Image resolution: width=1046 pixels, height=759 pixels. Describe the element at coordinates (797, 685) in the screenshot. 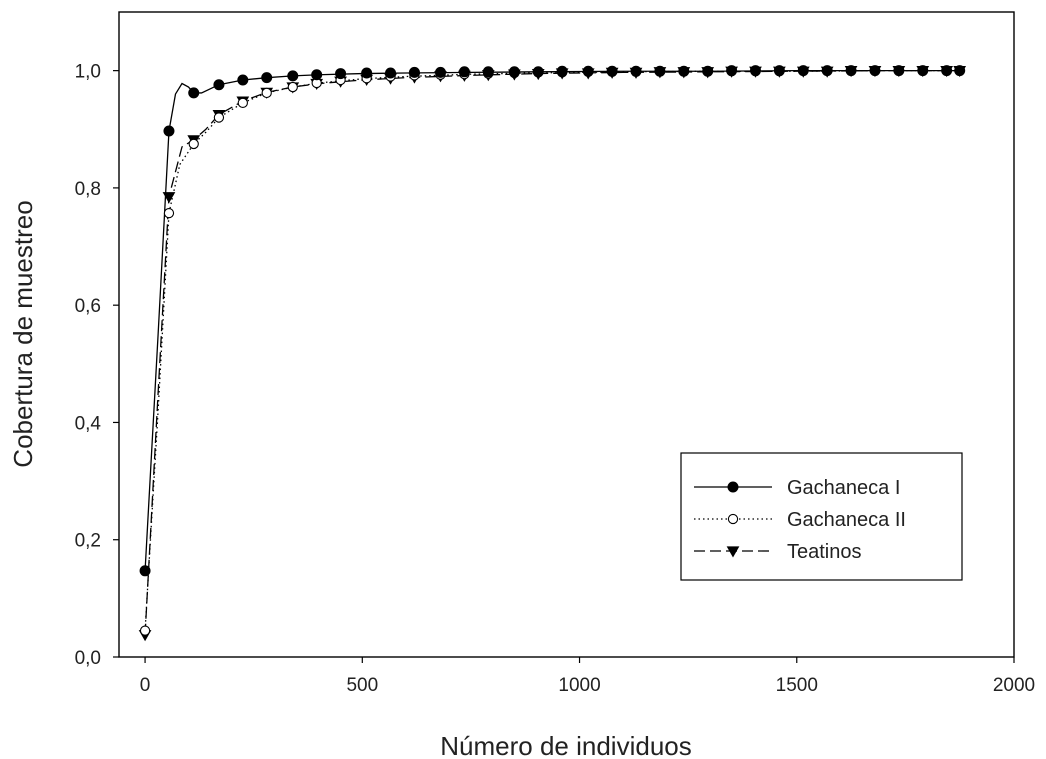

I see `x-tick-label-1500: 1500` at that location.